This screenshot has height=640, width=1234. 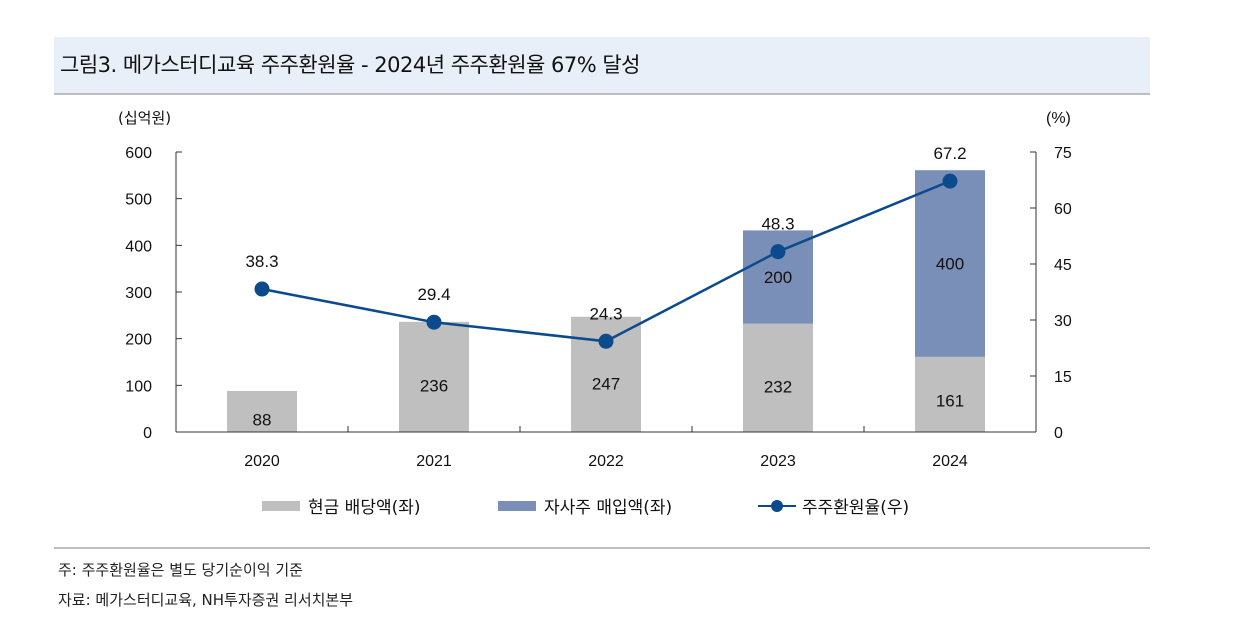 What do you see at coordinates (778, 461) in the screenshot?
I see `x-tick-label: 2023` at bounding box center [778, 461].